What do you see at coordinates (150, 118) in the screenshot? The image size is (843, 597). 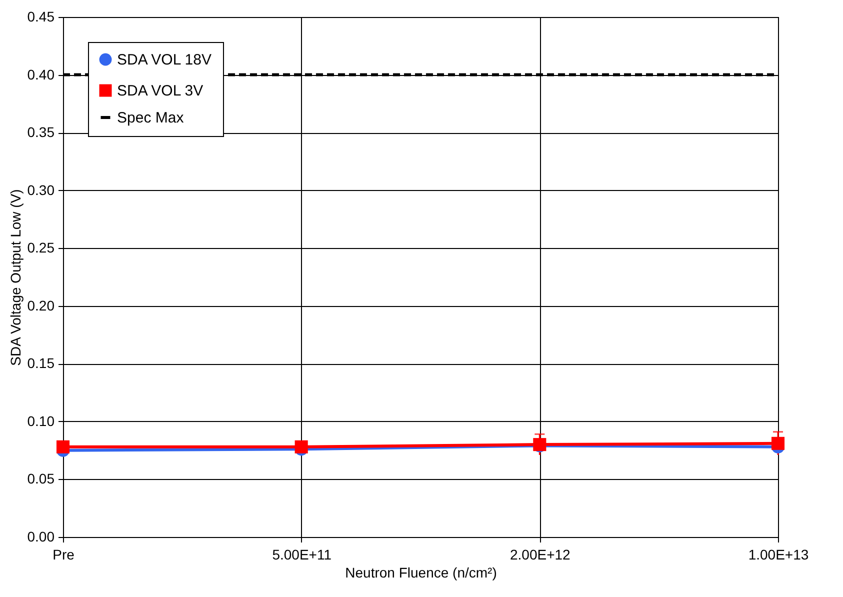 I see `legend-label: Spec Max` at bounding box center [150, 118].